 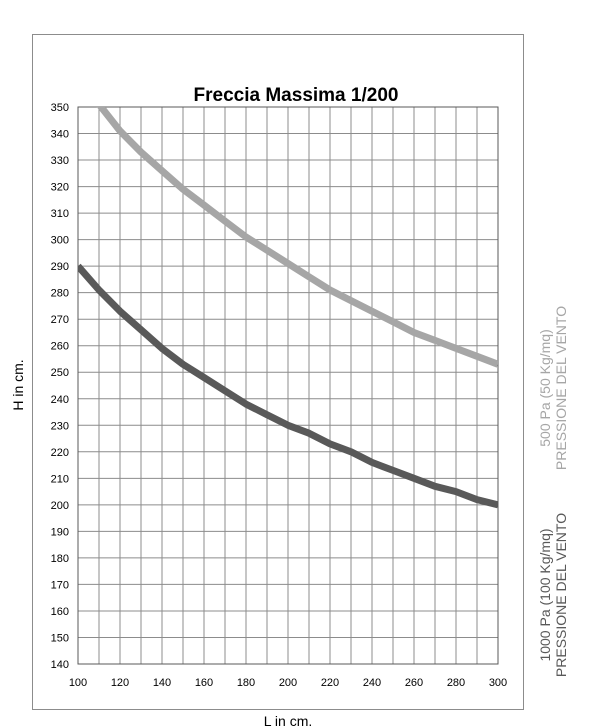 I want to click on y-tick-label: 260, so click(x=60, y=347).